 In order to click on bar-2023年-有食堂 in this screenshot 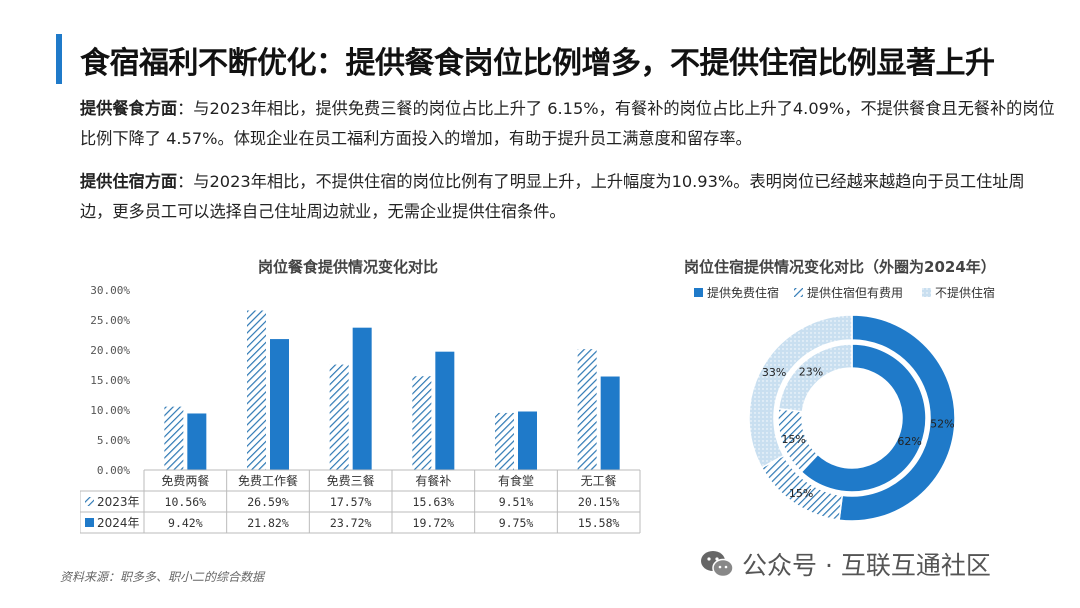, I will do `click(504, 441)`.